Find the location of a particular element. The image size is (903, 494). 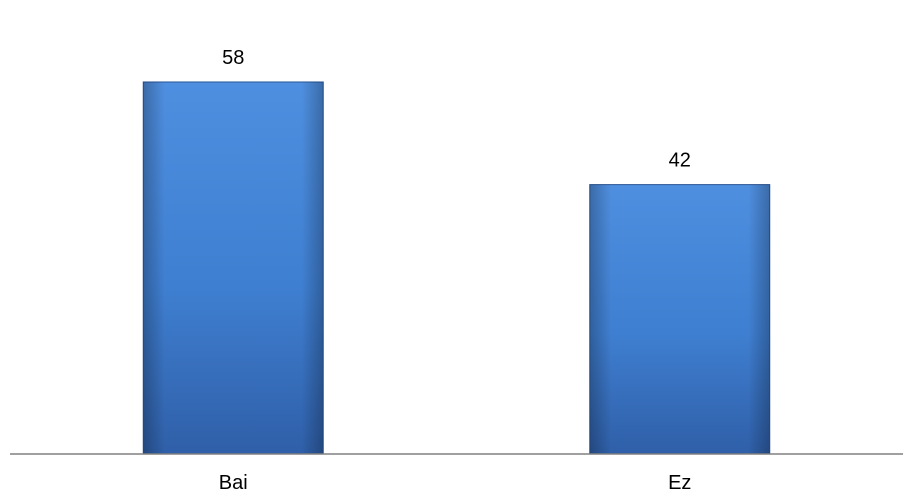

bar-bevel is located at coordinates (679, 319).